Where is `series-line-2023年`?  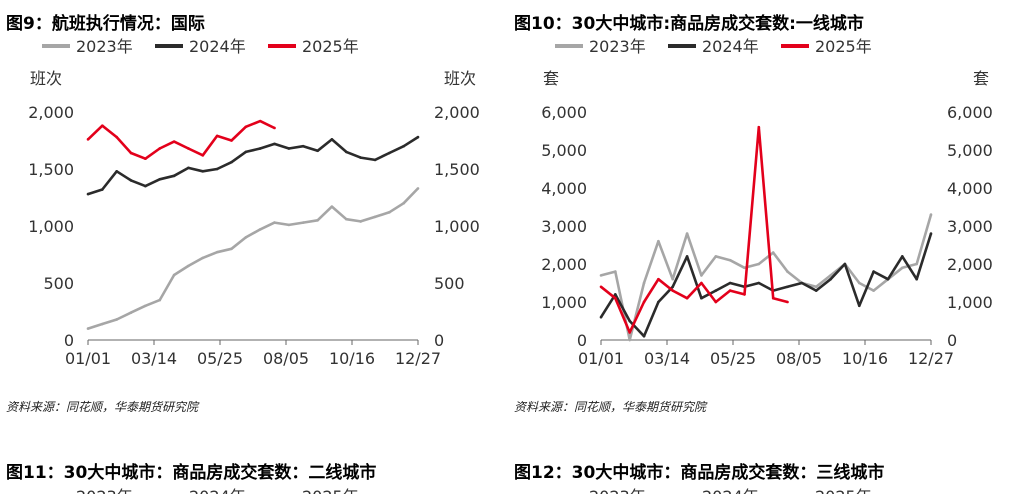
series-line-2023年 is located at coordinates (766, 278).